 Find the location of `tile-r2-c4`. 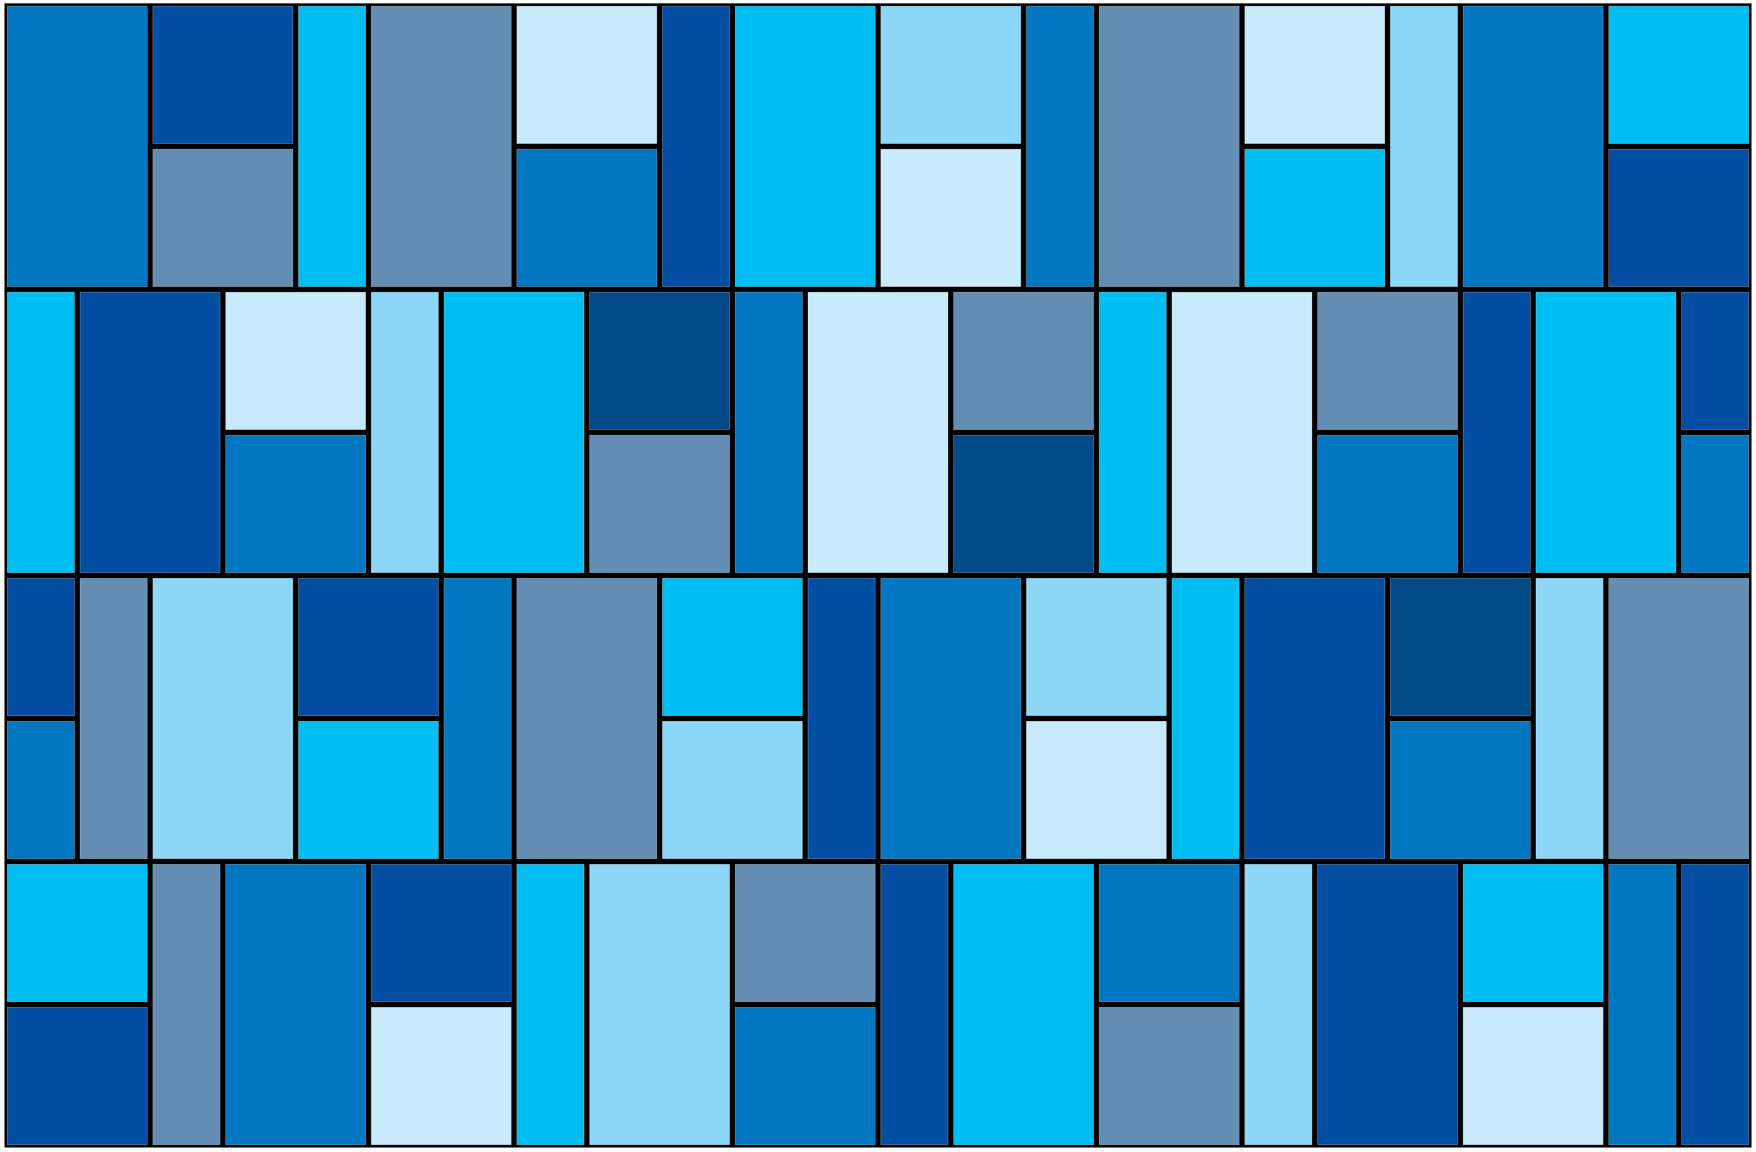

tile-r2-c4 is located at coordinates (404, 432).